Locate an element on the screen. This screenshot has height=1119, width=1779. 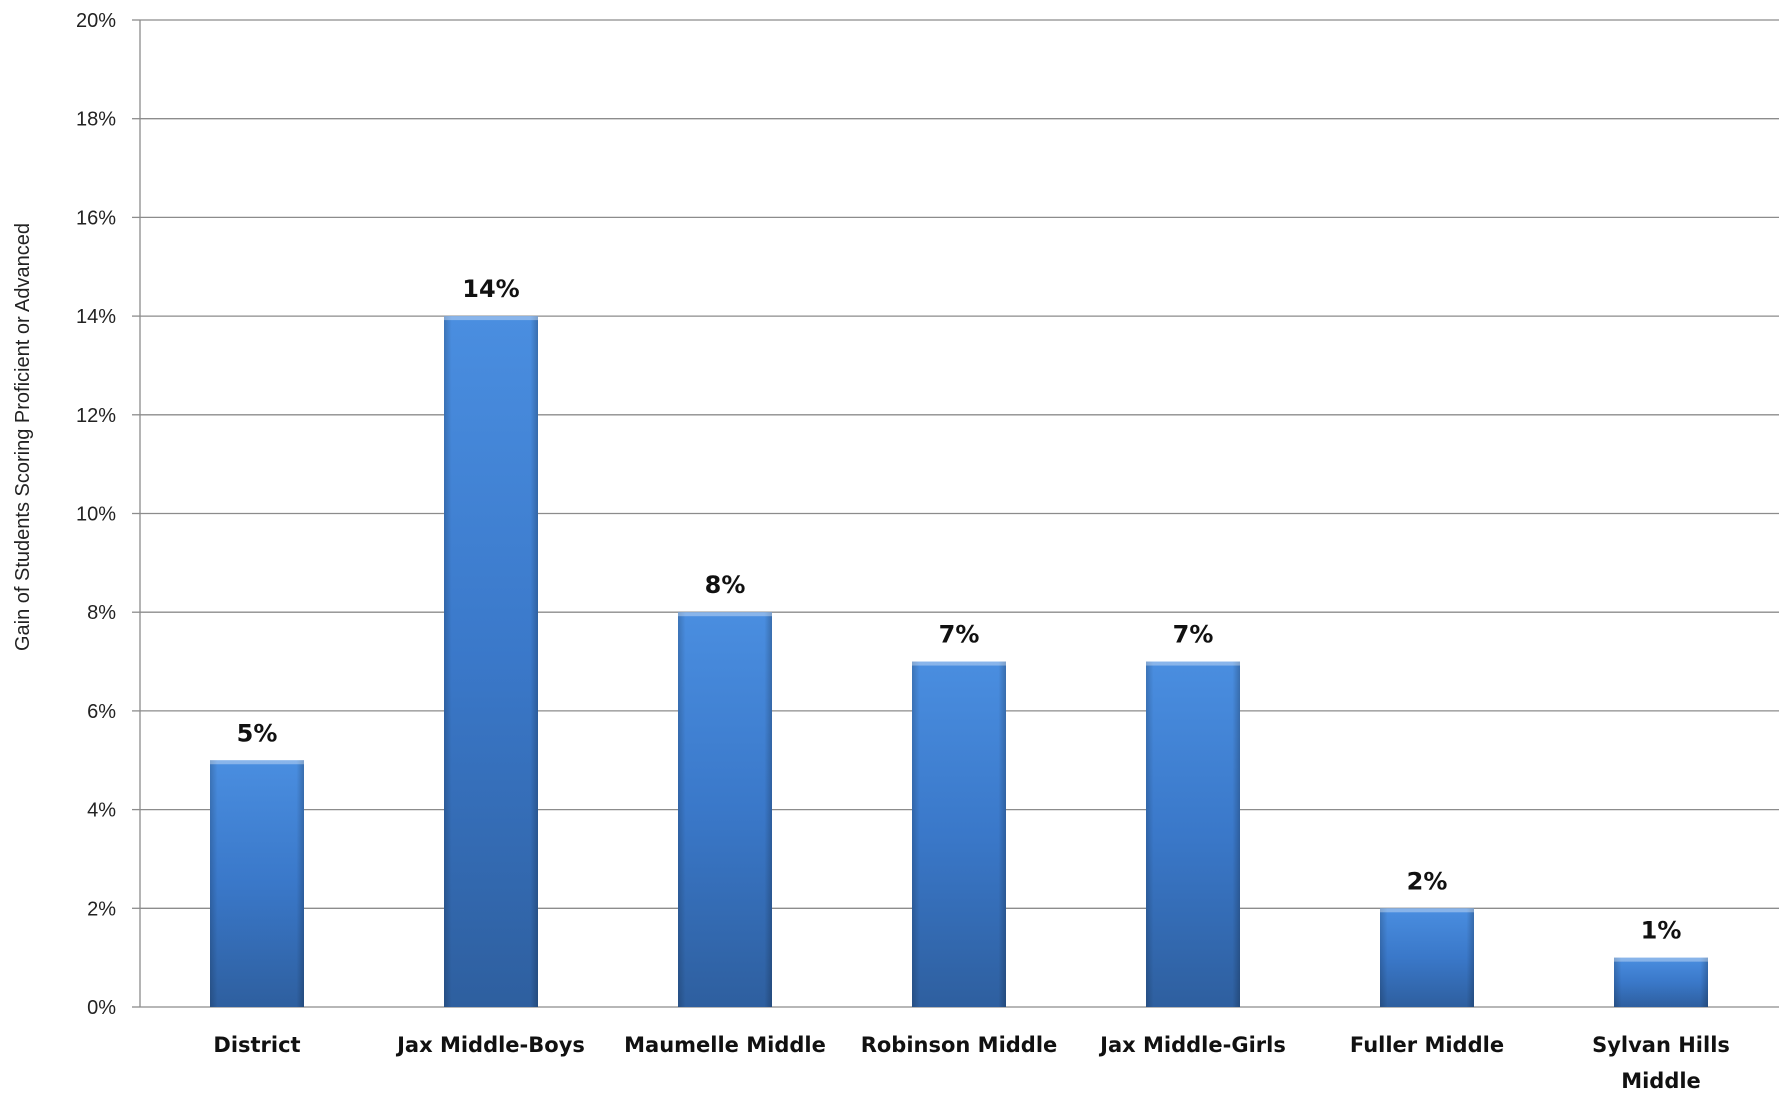
y-tick-label: 12% is located at coordinates (96, 416).